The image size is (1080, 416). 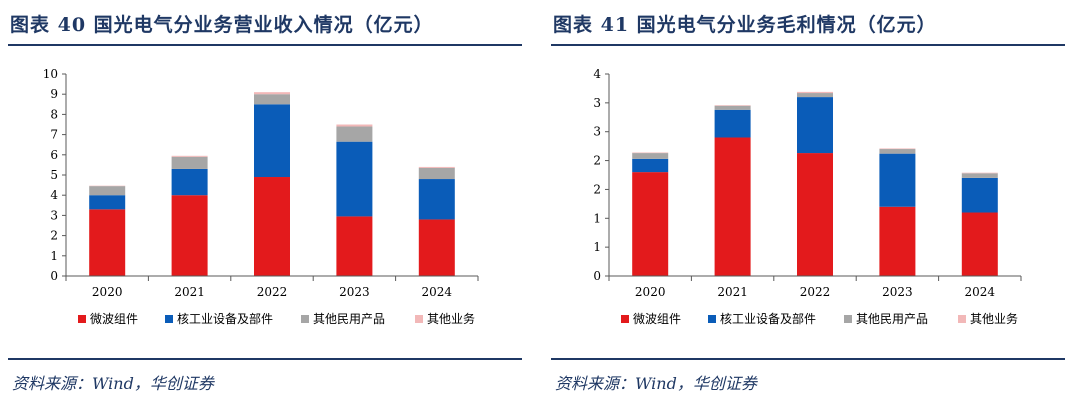 I want to click on chart-title: 图表 41 国光电气分业务毛利情况（亿元）, so click(x=745, y=25).